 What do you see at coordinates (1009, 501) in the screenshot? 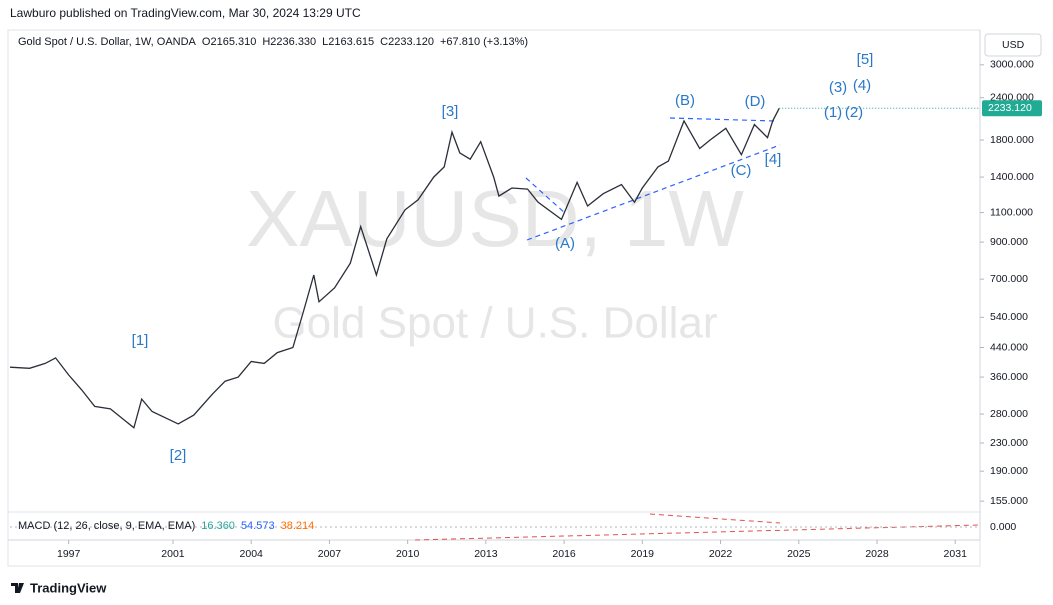
I see `y-tick-label: 155.000` at bounding box center [1009, 501].